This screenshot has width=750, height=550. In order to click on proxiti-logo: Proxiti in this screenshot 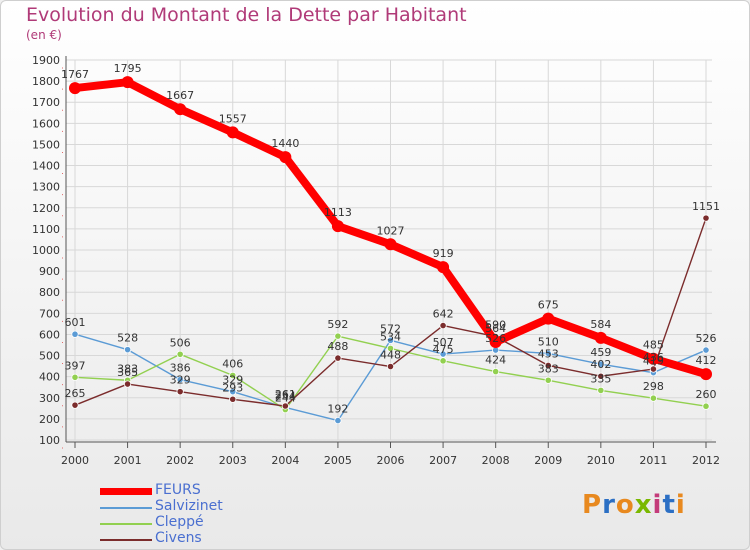, I will do `click(634, 505)`.